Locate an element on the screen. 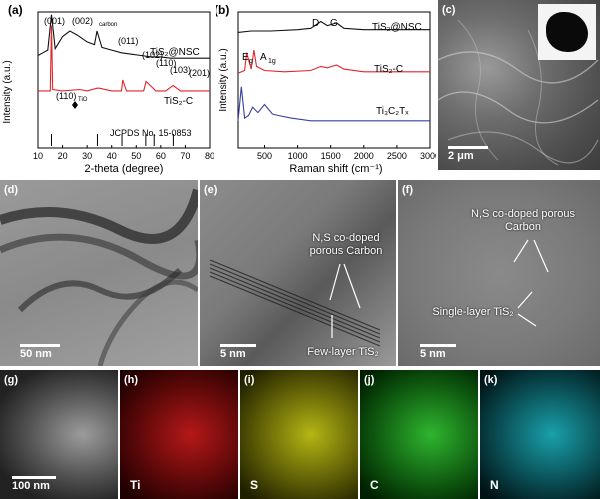 Image resolution: width=600 pixels, height=499 pixels. peak-103: (103) is located at coordinates (180, 70).